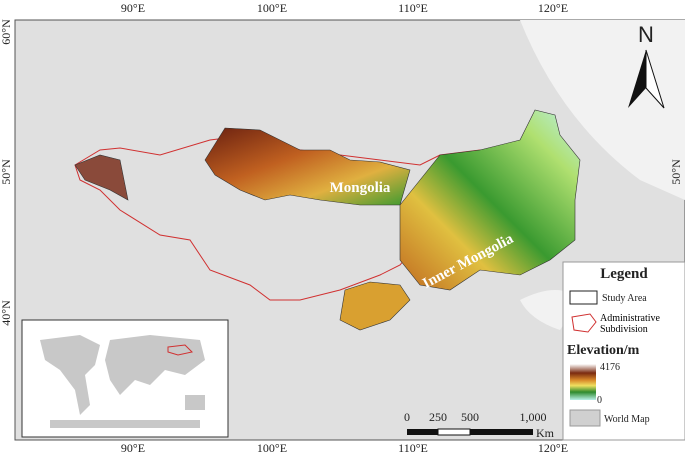 The height and width of the screenshot is (461, 685). What do you see at coordinates (122, 381) in the screenshot?
I see `inset-world` at bounding box center [122, 381].